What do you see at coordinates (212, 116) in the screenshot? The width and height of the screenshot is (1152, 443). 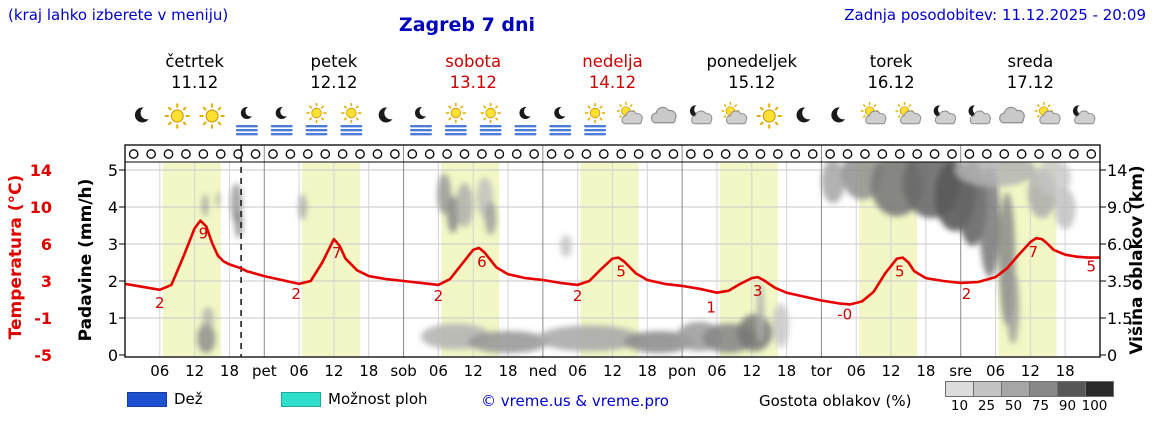 I see `sun-icon` at bounding box center [212, 116].